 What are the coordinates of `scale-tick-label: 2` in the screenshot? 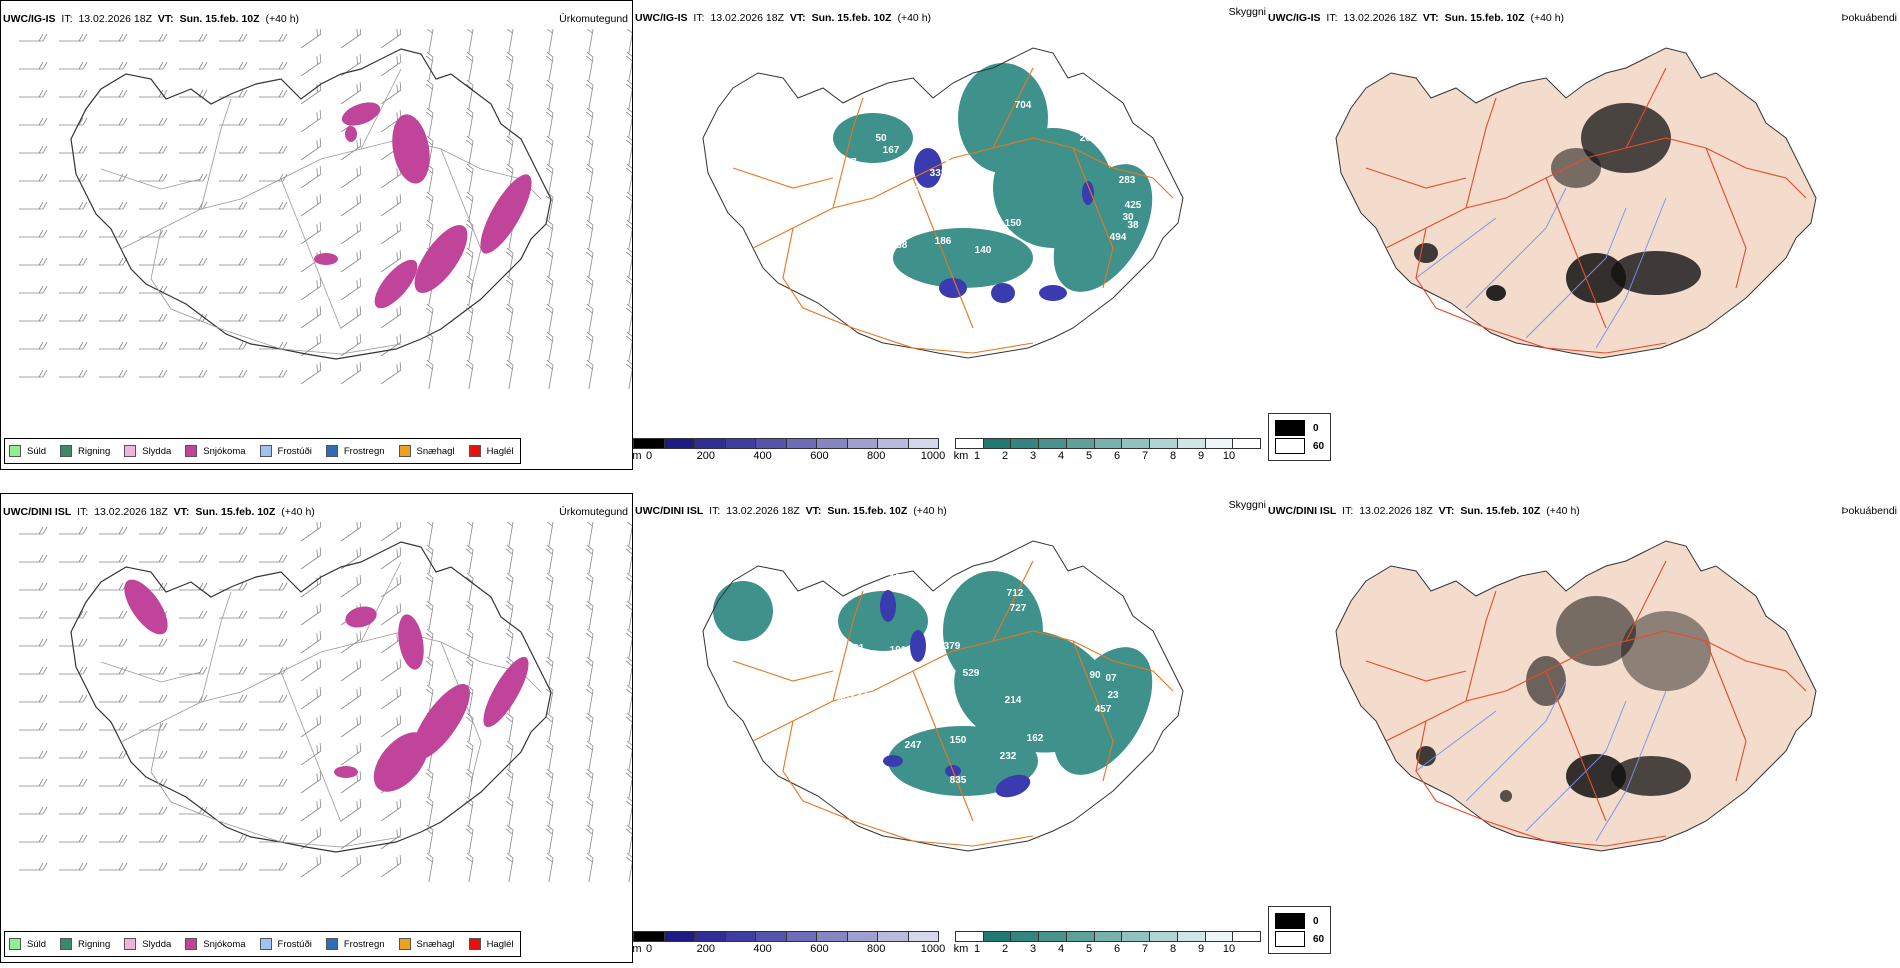 It's located at (1005, 949).